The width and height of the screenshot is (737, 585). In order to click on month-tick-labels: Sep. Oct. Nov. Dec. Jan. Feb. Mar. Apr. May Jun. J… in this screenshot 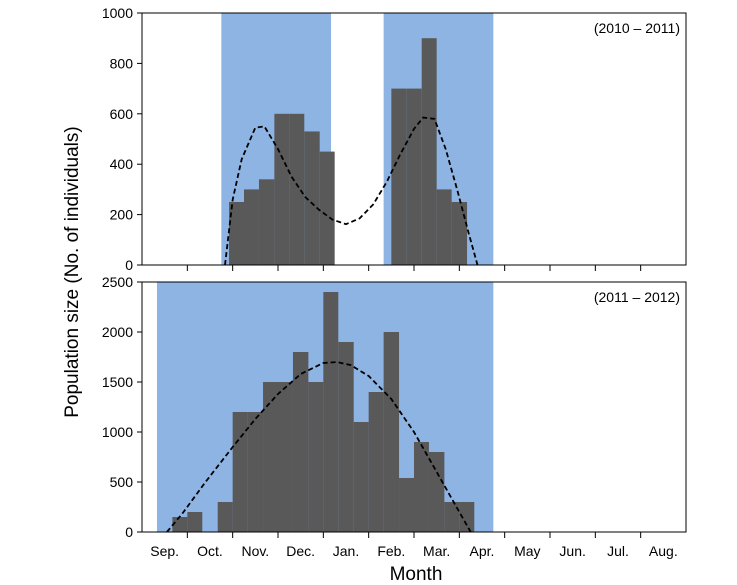, I will do `click(413, 551)`.